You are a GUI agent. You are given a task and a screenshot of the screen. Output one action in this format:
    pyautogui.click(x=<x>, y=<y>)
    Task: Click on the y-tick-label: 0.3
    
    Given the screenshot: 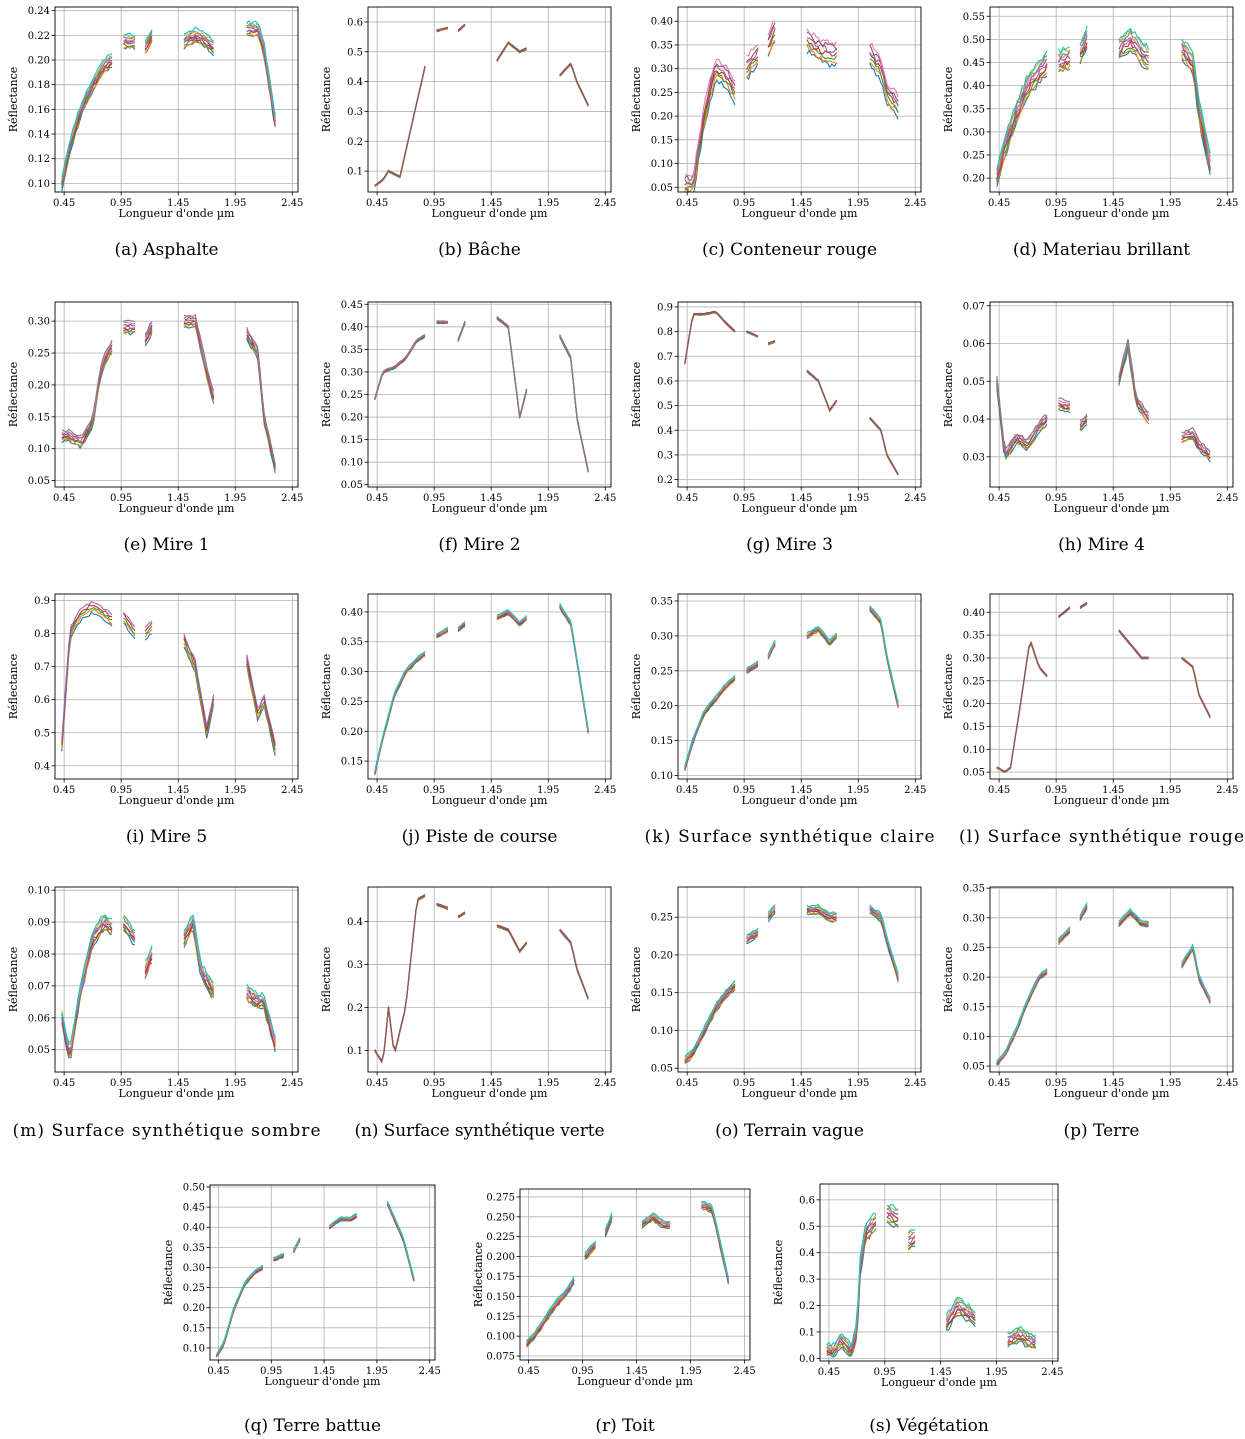 What is the action you would take?
    pyautogui.click(x=807, y=1280)
    